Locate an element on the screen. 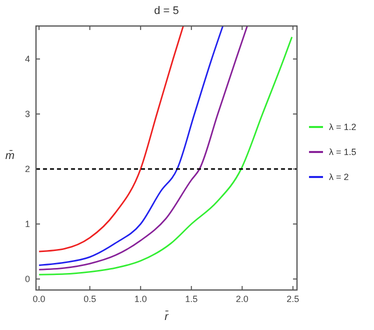 The height and width of the screenshot is (330, 374). x-axis-title: r̄ is located at coordinates (167, 316).